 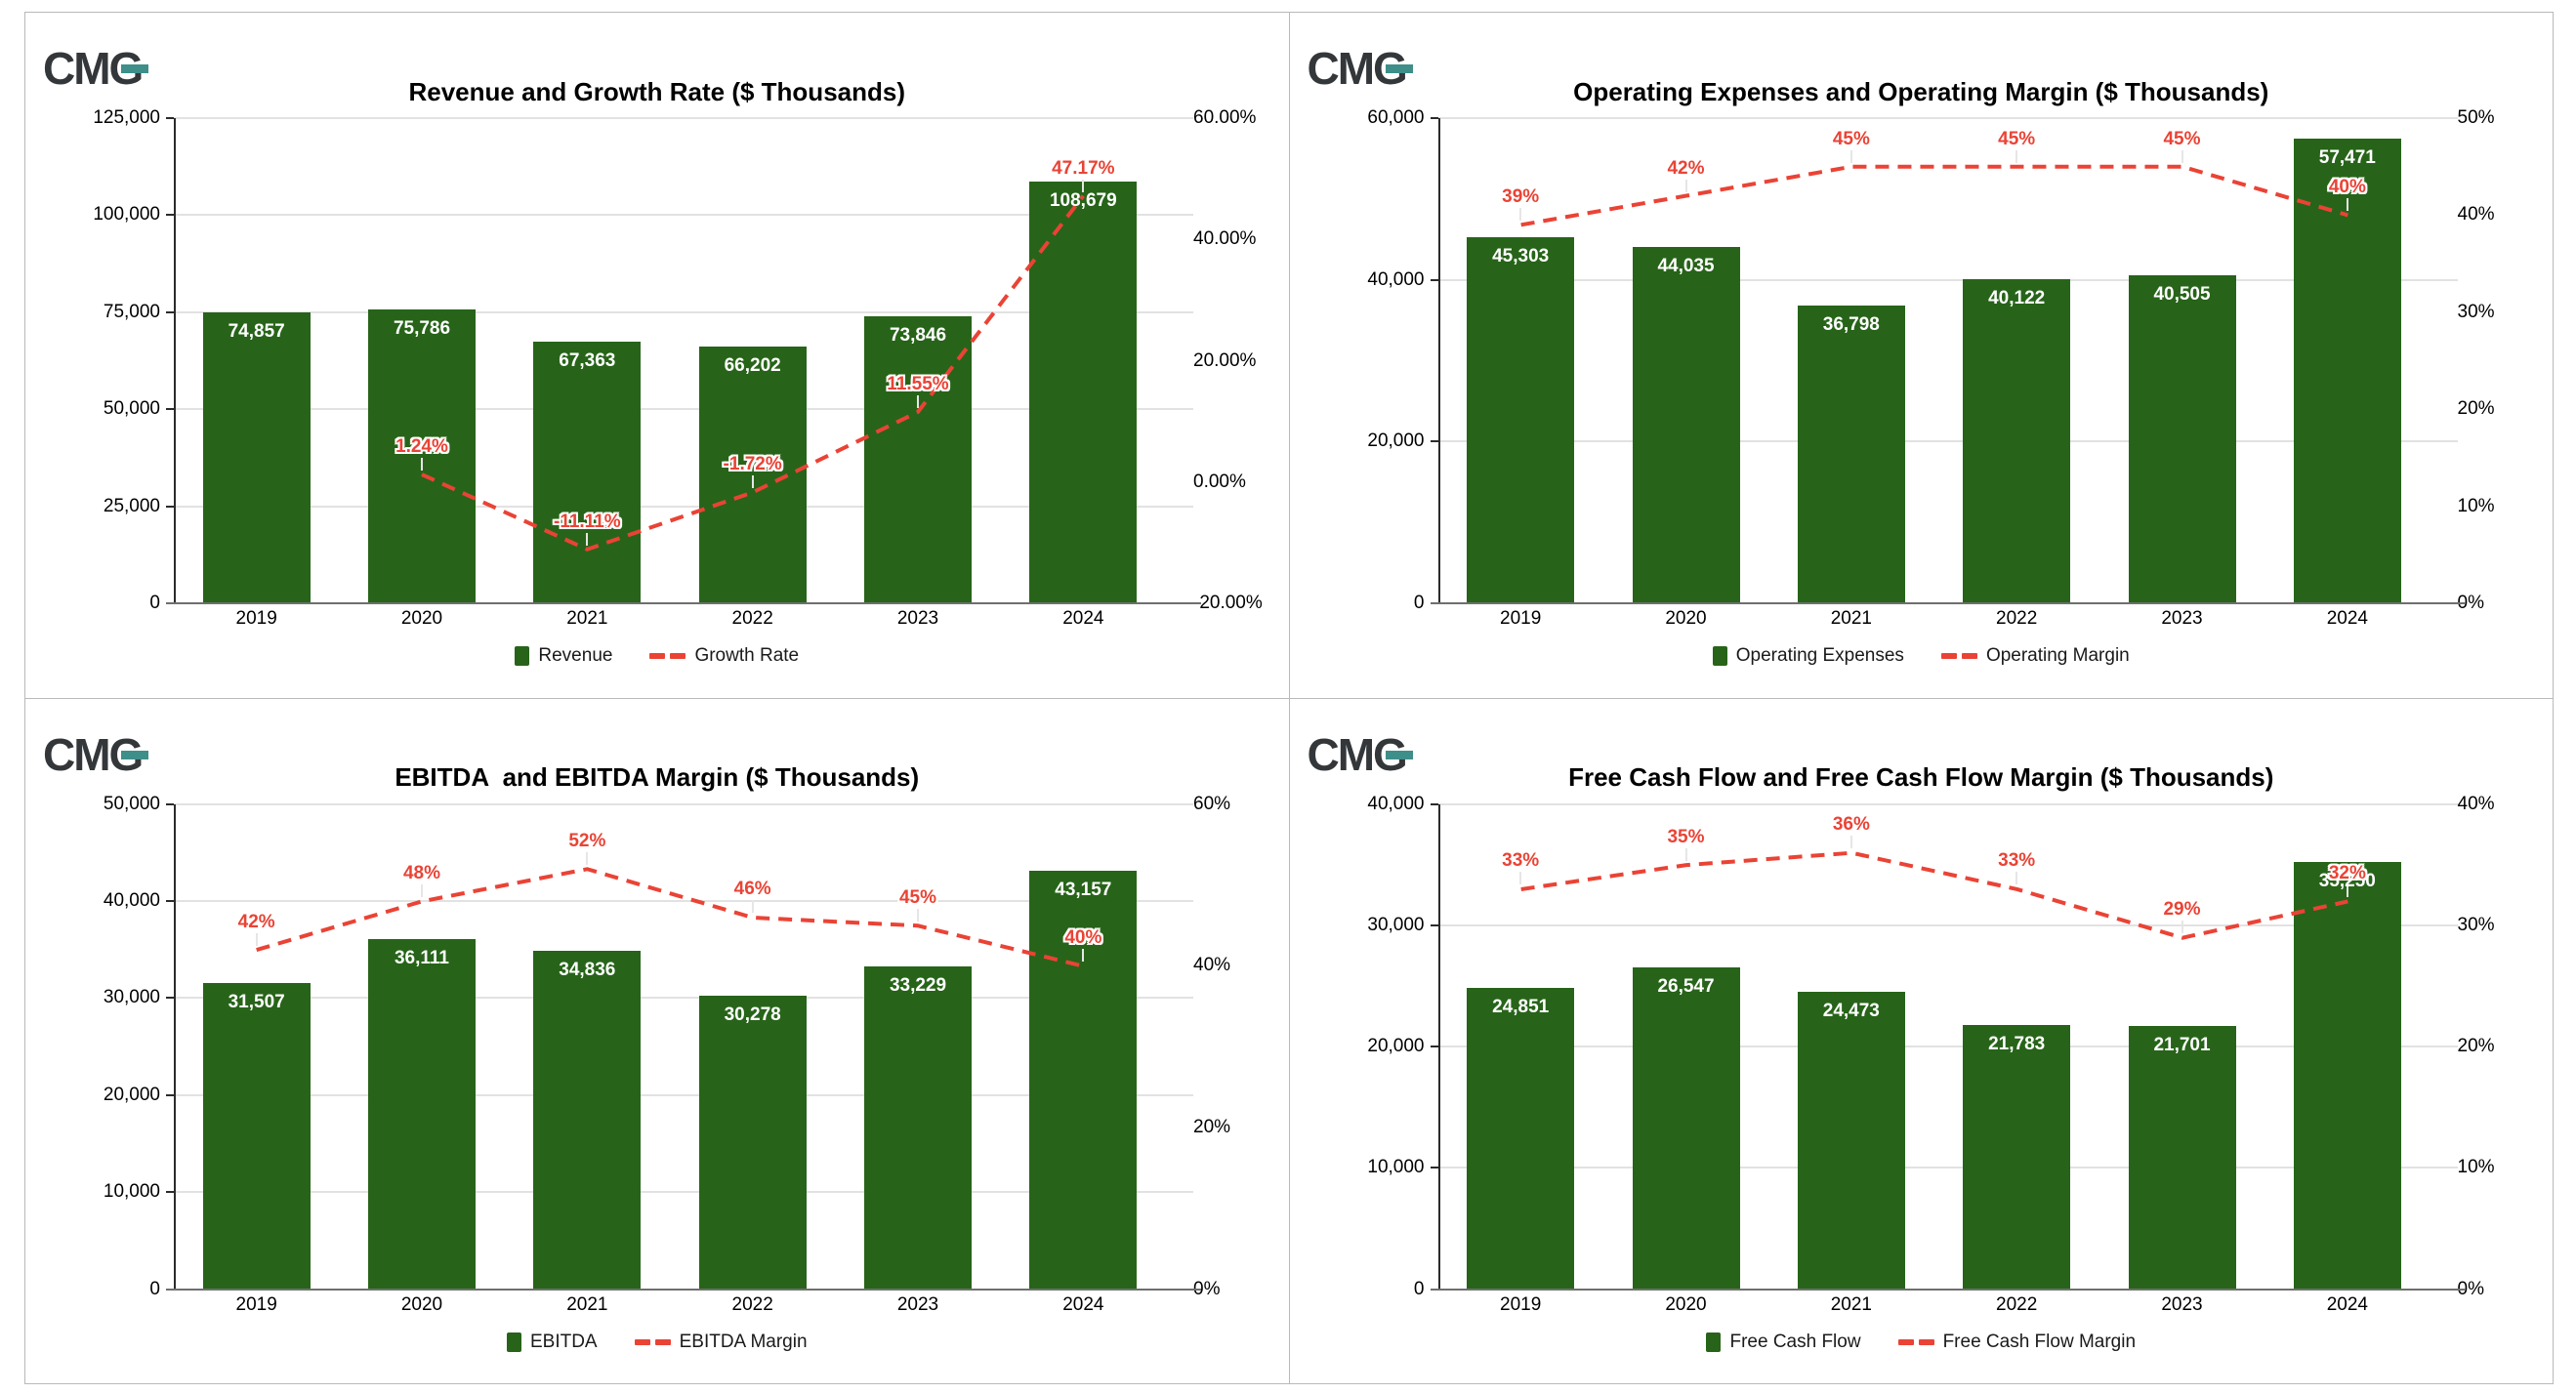 What do you see at coordinates (2476, 803) in the screenshot?
I see `right-axis-tick-label: 40%` at bounding box center [2476, 803].